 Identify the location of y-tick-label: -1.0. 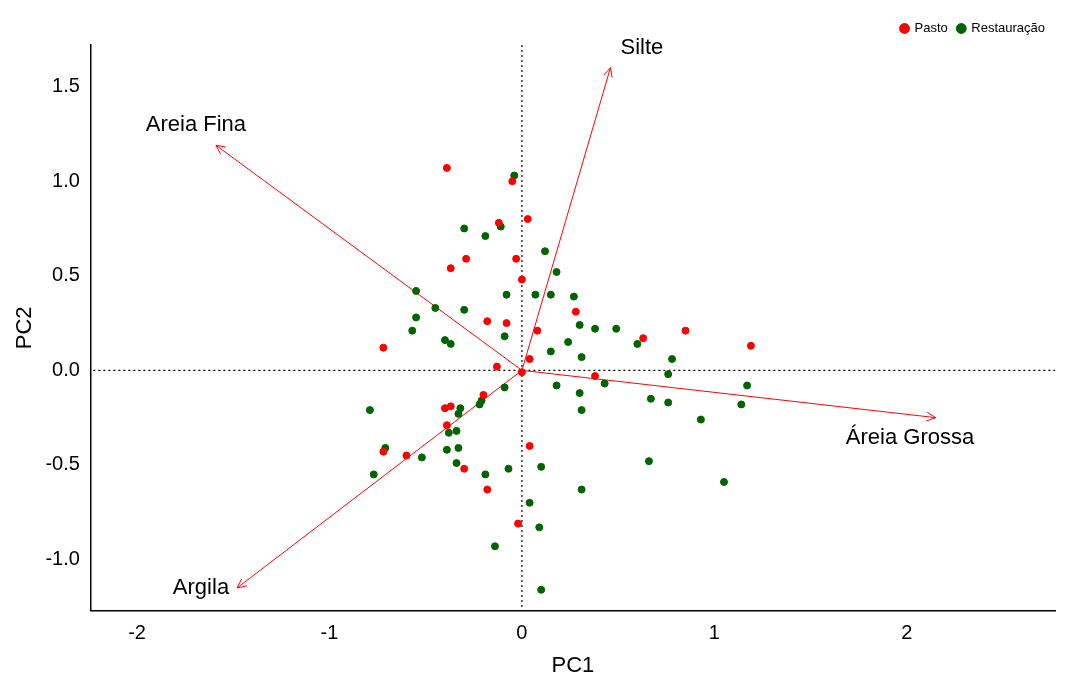
(62, 558).